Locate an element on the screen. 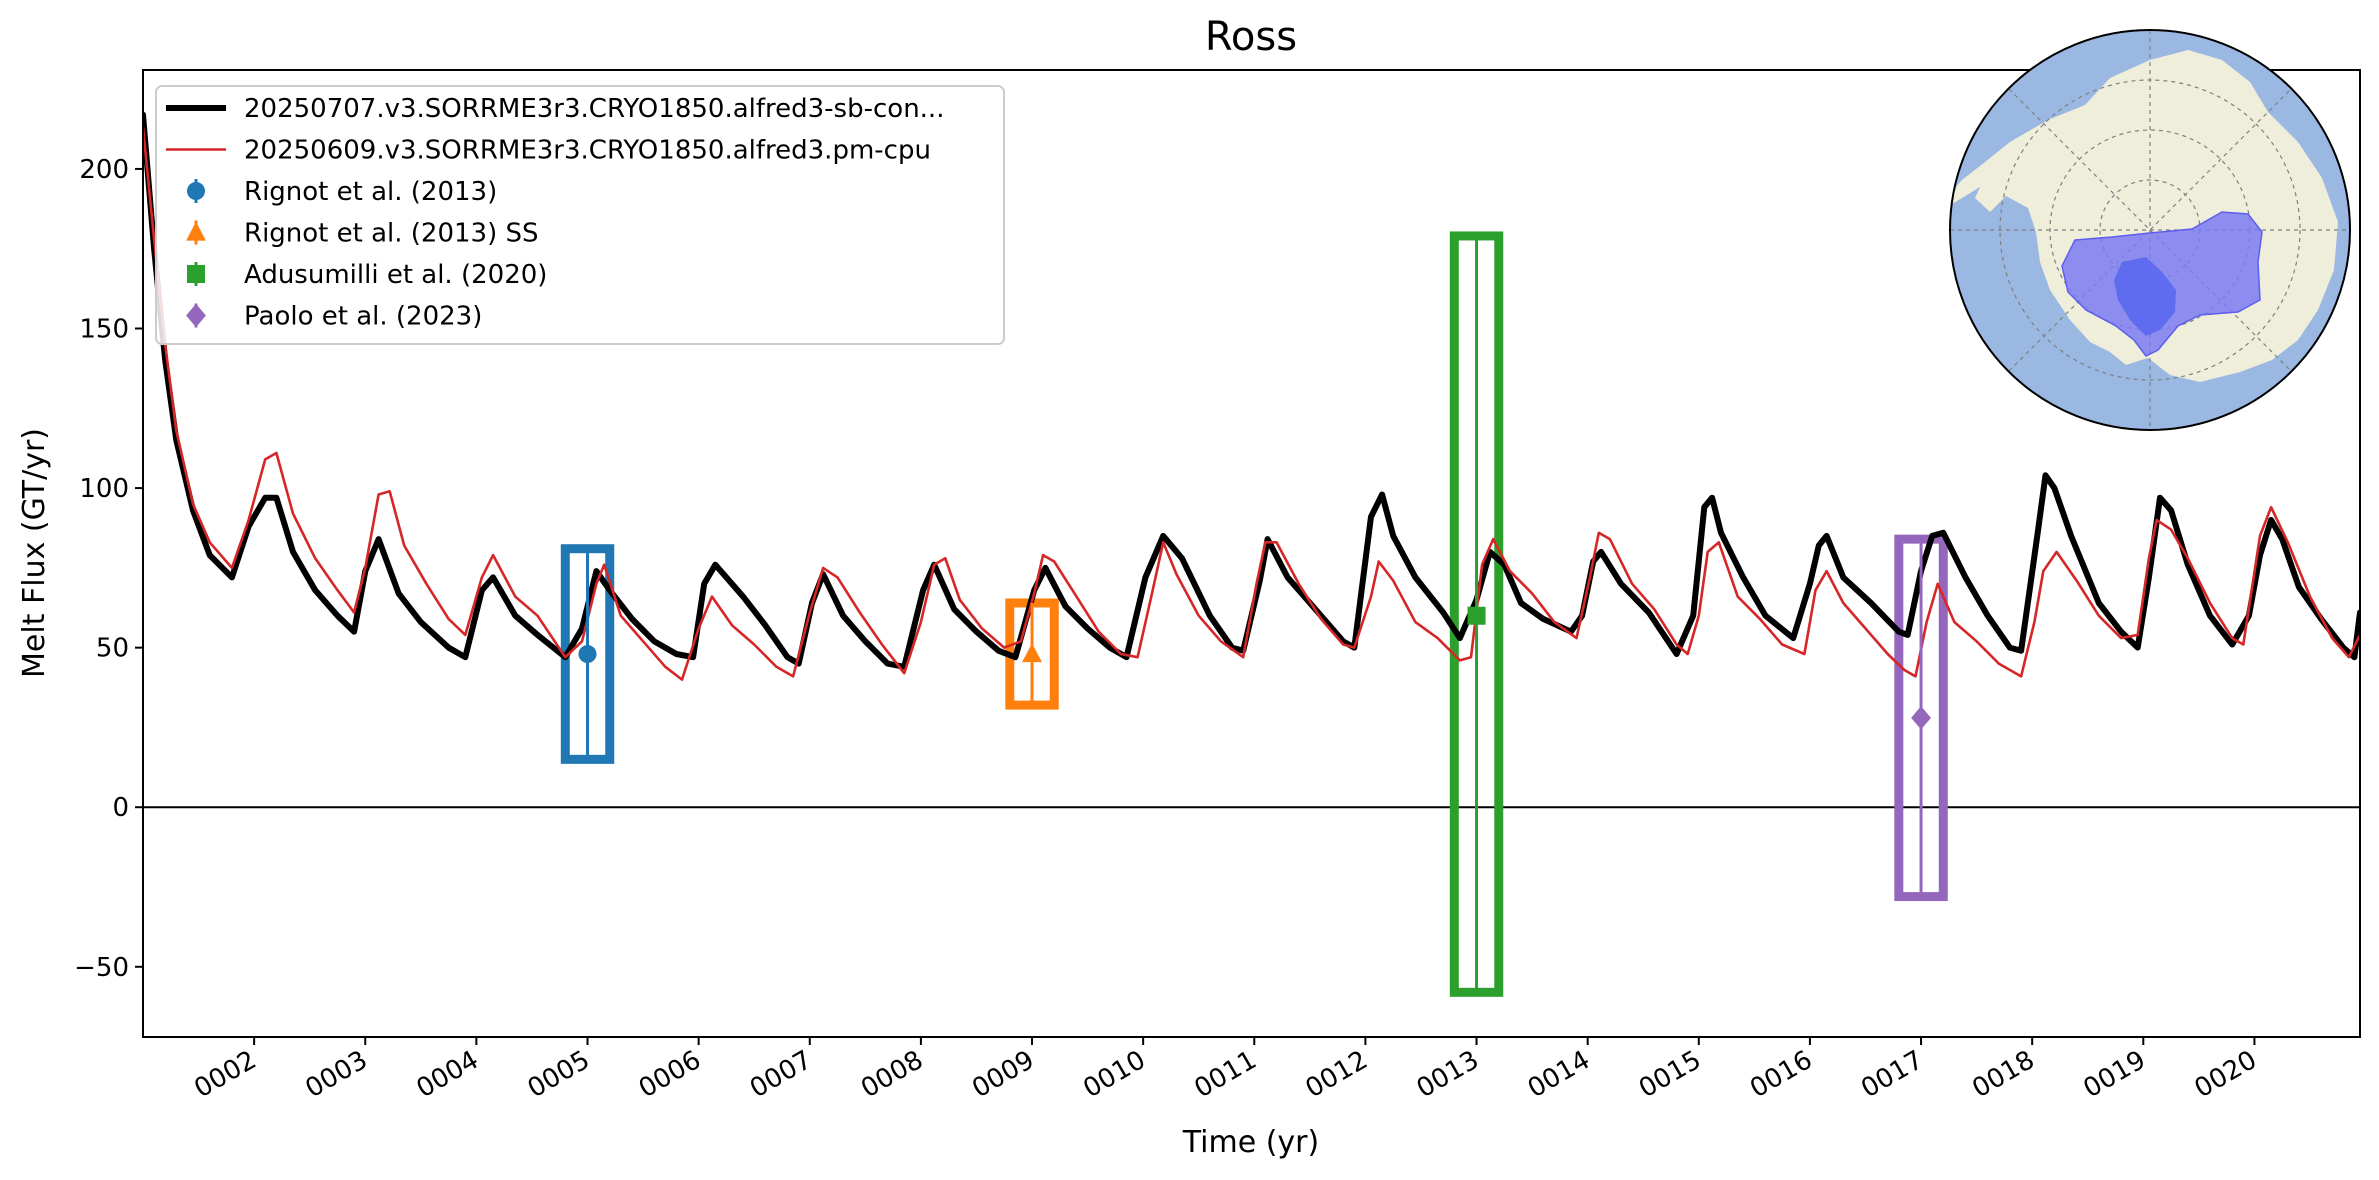 The width and height of the screenshot is (2379, 1180). map-ross-ice-shelf is located at coordinates (2145, 296).